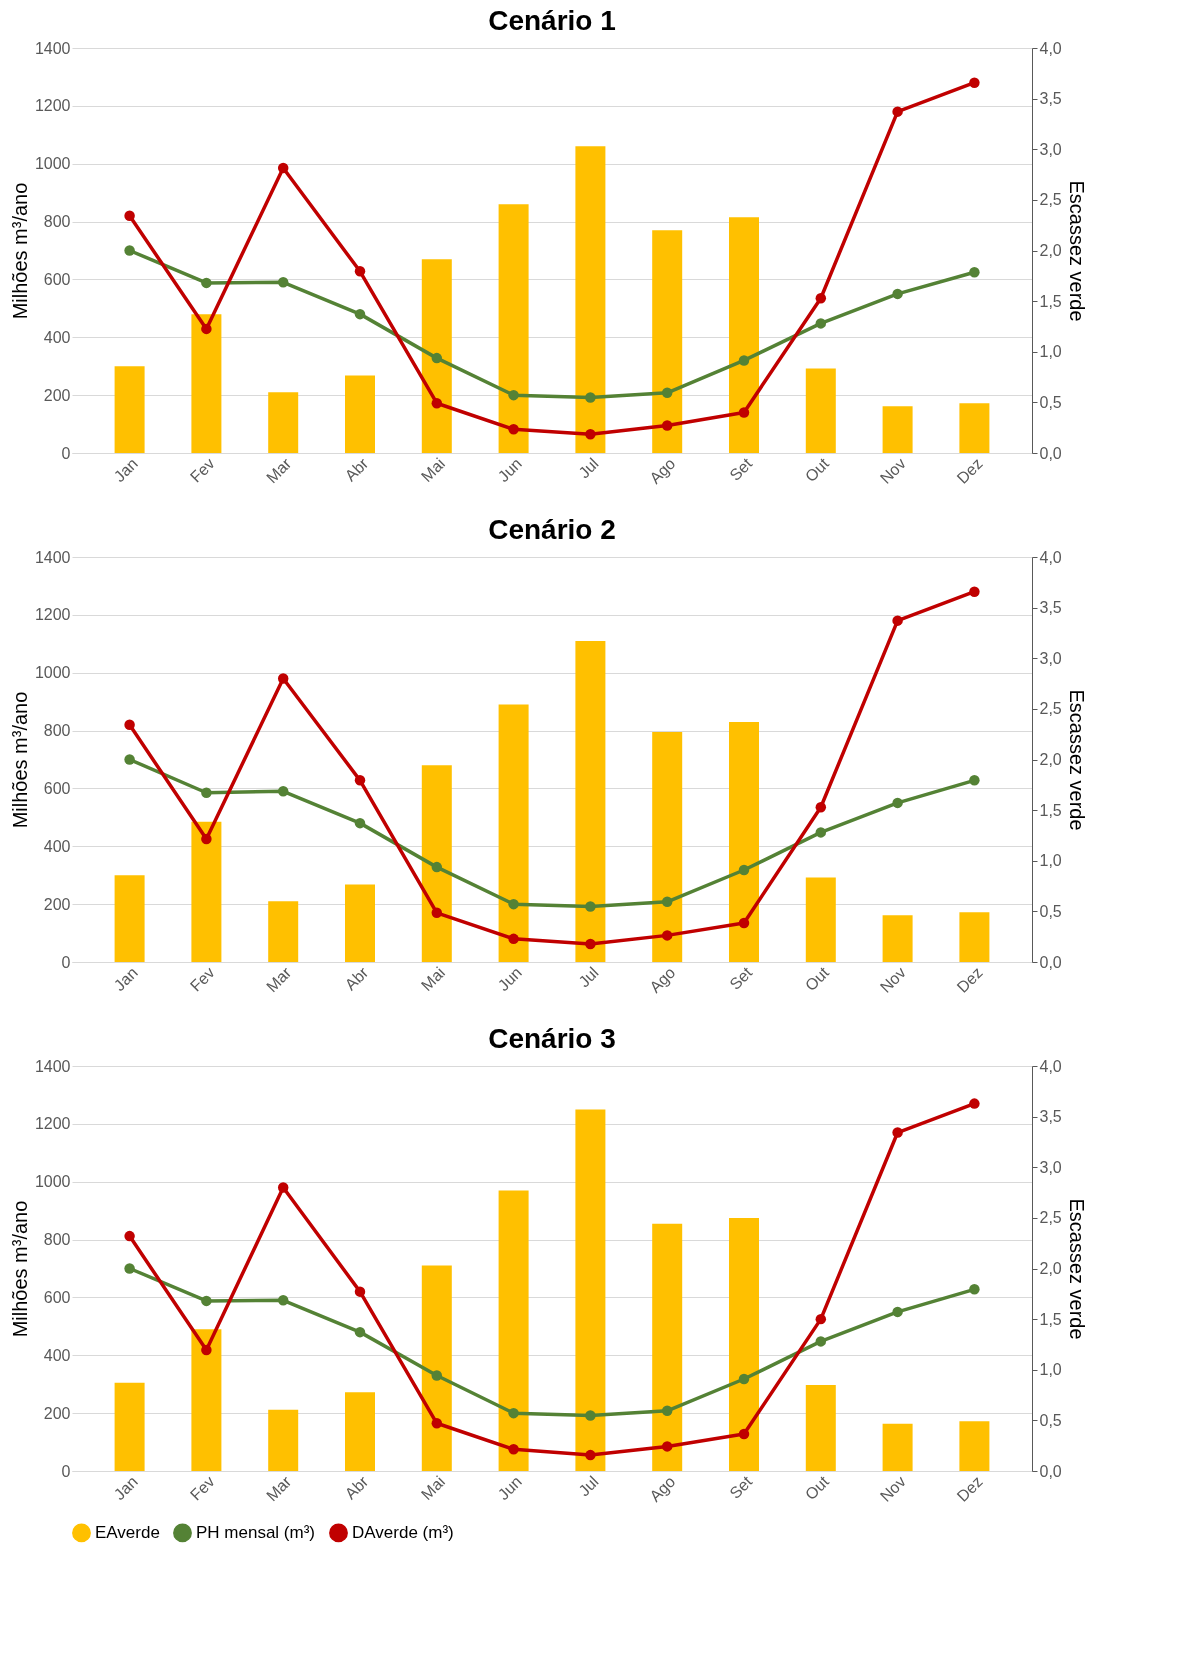  Describe the element at coordinates (1050, 1319) in the screenshot. I see `y2-tick-label: 1,5` at that location.